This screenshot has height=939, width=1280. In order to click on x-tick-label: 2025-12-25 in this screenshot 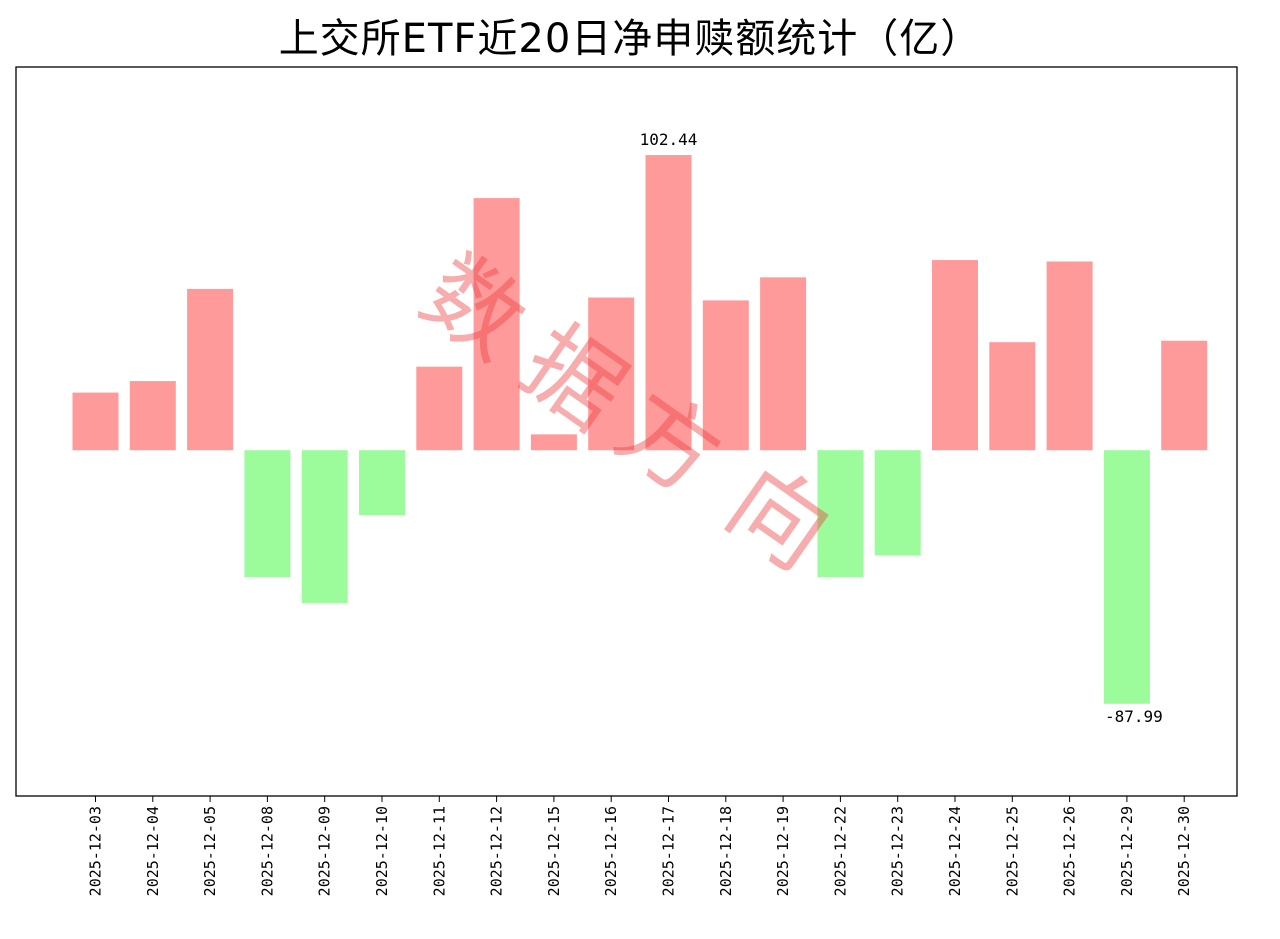, I will do `click(1012, 851)`.